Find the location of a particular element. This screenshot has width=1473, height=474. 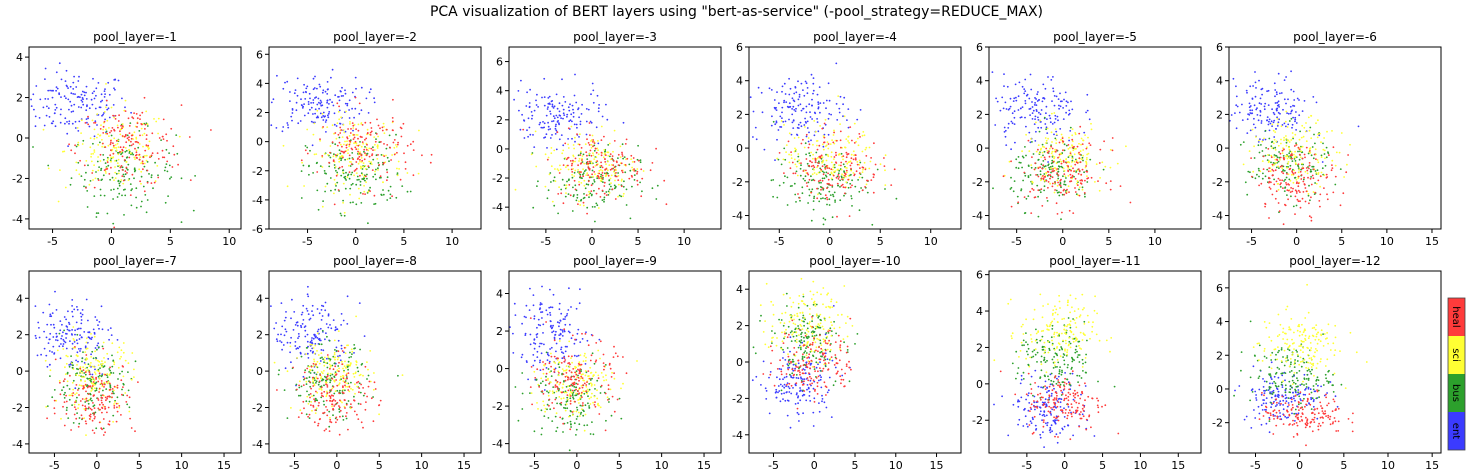

scatter-points is located at coordinates (590, 148).